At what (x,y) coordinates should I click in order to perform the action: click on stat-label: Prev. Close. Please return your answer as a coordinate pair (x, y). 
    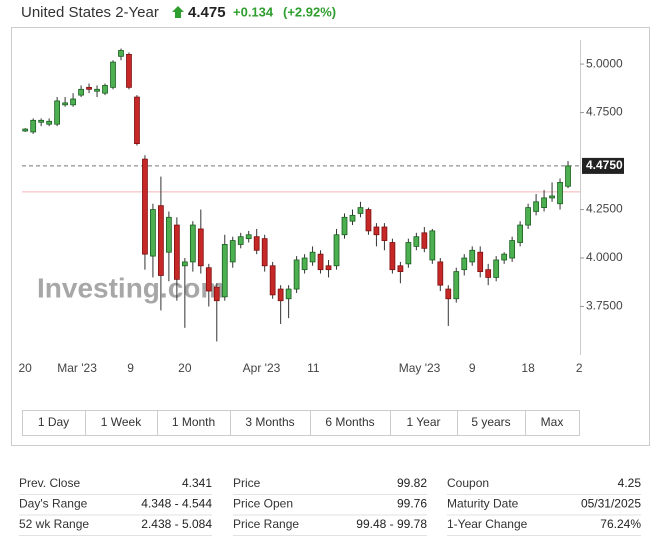
    Looking at the image, I should click on (49, 483).